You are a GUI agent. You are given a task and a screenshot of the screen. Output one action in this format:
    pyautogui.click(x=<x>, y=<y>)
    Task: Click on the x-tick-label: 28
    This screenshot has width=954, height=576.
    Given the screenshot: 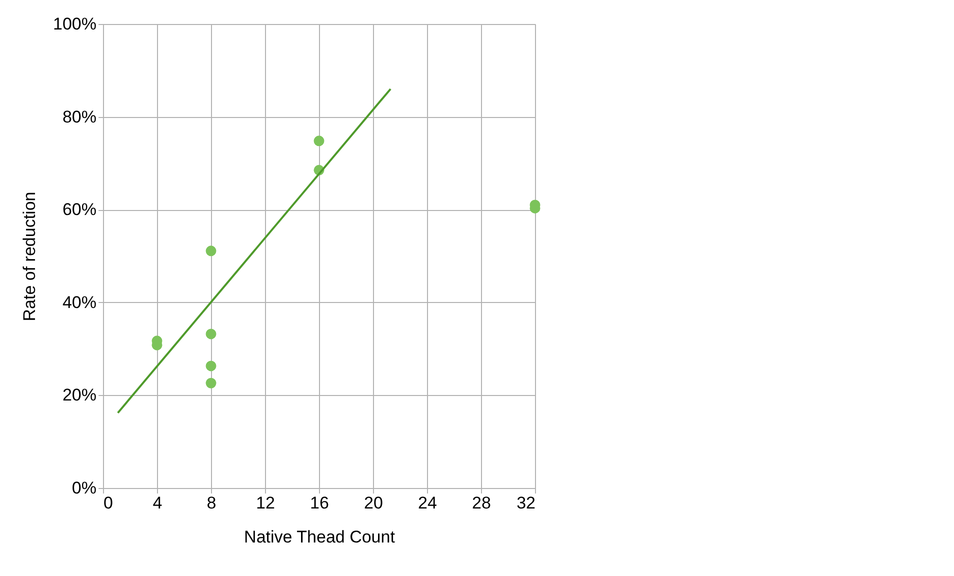 What is the action you would take?
    pyautogui.click(x=481, y=503)
    